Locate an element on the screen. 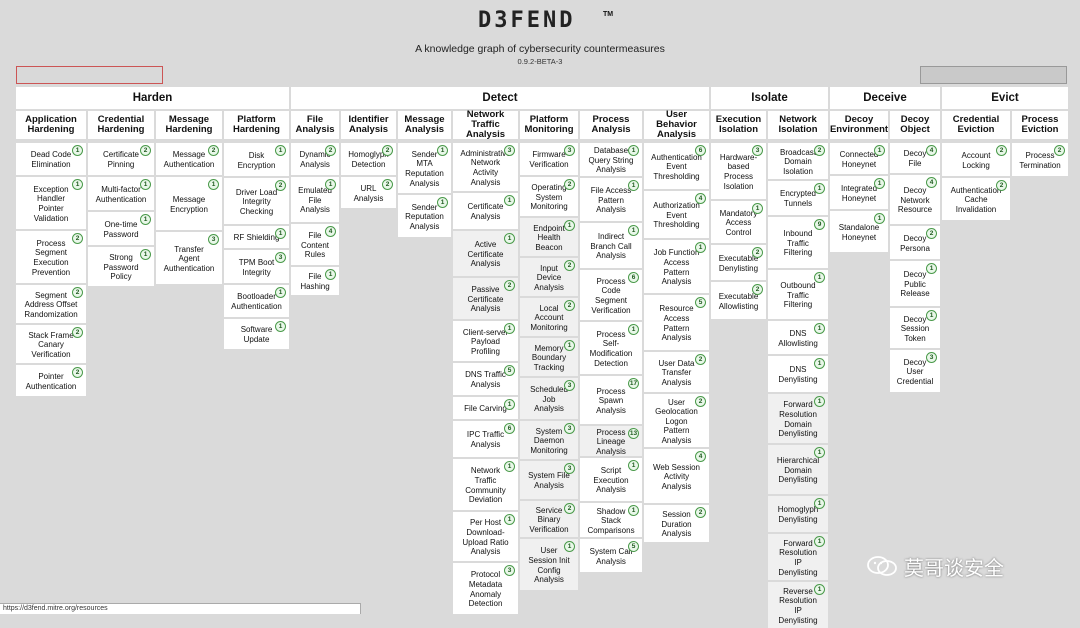  column-header-execution-isolation: Execution Isolation is located at coordinates (738, 125).